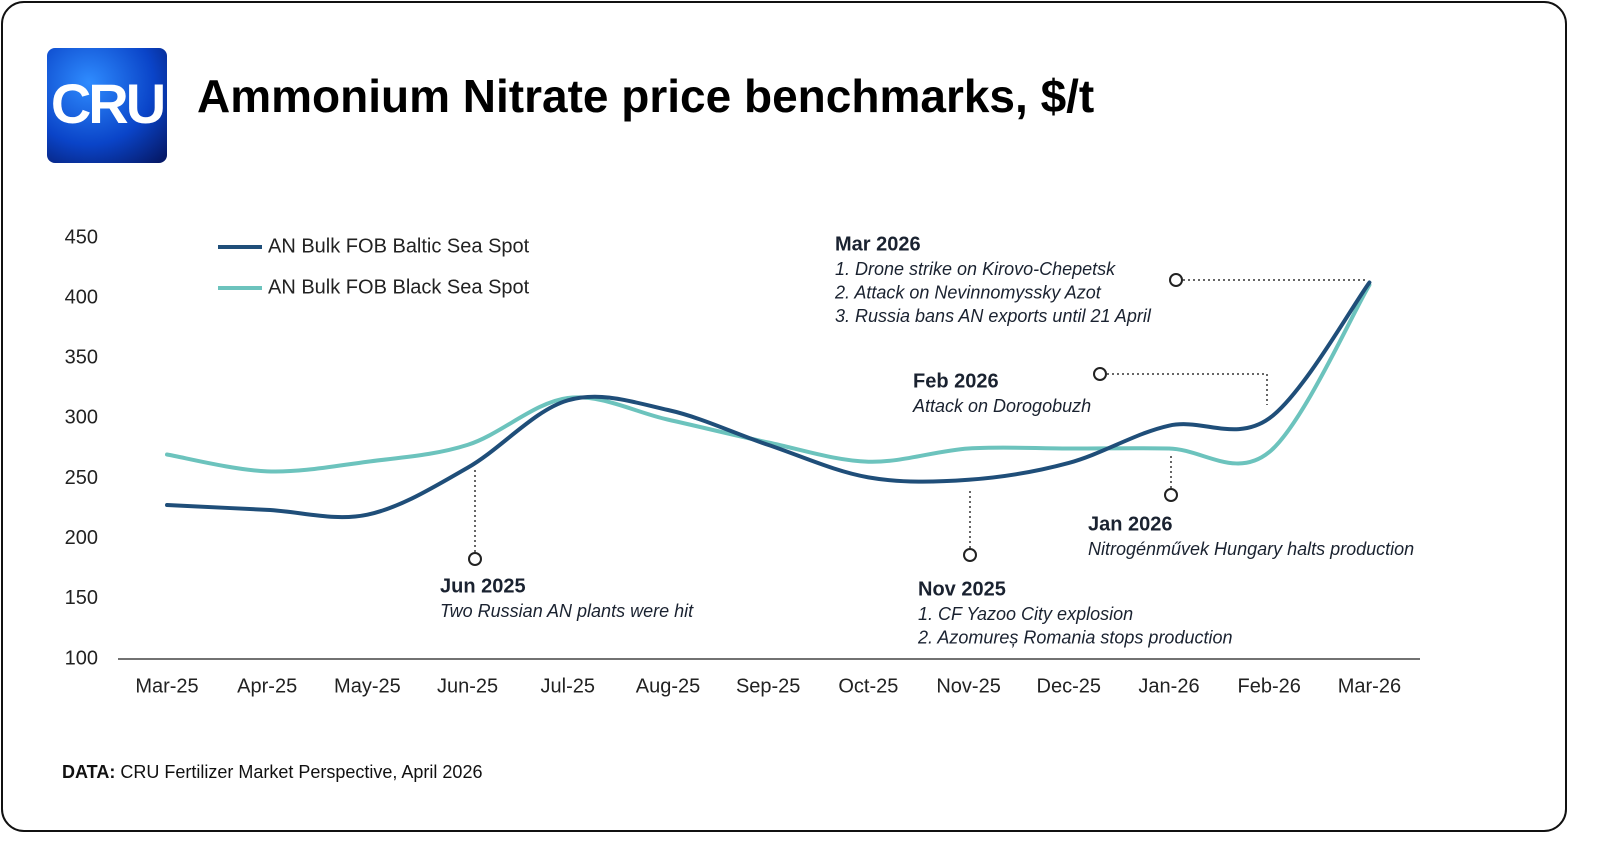 The height and width of the screenshot is (850, 1600). What do you see at coordinates (1001, 406) in the screenshot?
I see `annotation-text: Attack on Dorogobuzh` at bounding box center [1001, 406].